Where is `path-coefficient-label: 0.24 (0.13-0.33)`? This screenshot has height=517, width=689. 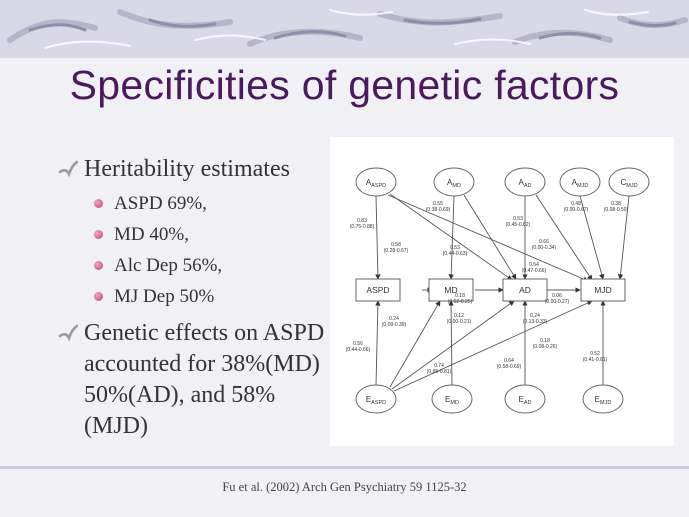 path-coefficient-label: 0.24 (0.13-0.33) is located at coordinates (535, 319).